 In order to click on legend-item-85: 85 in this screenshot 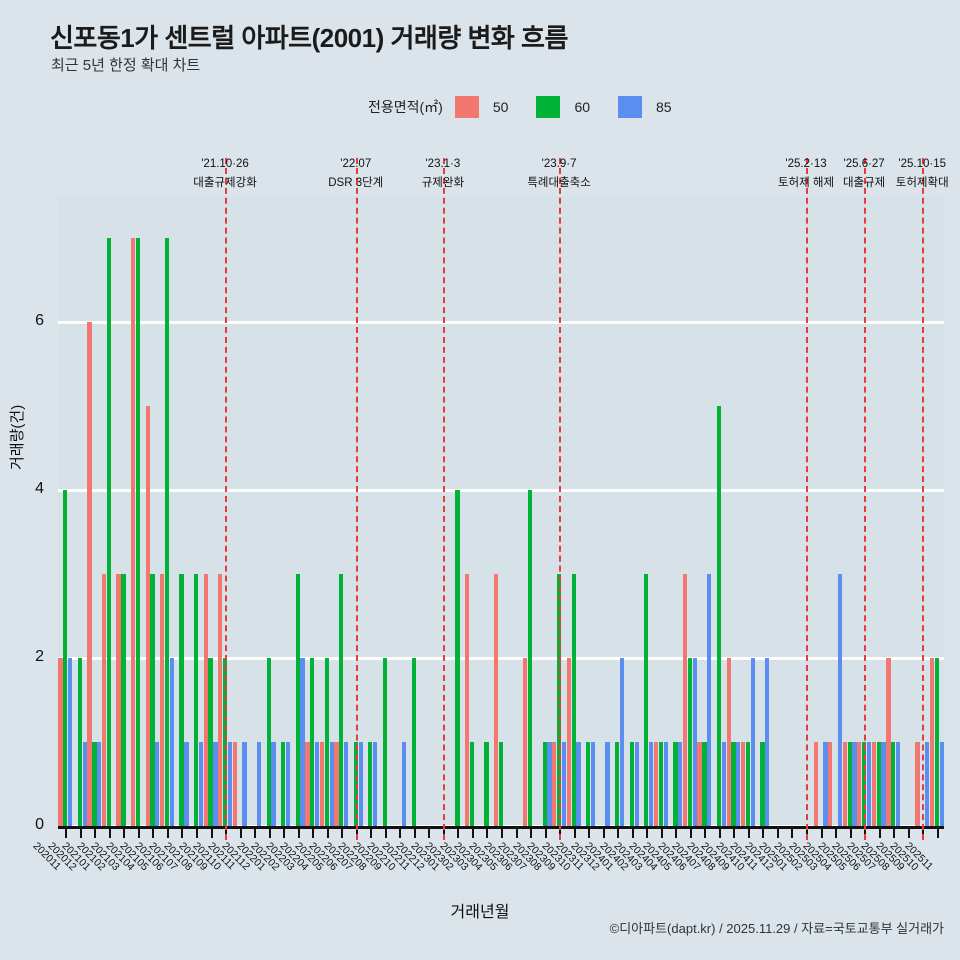, I will do `click(657, 107)`.